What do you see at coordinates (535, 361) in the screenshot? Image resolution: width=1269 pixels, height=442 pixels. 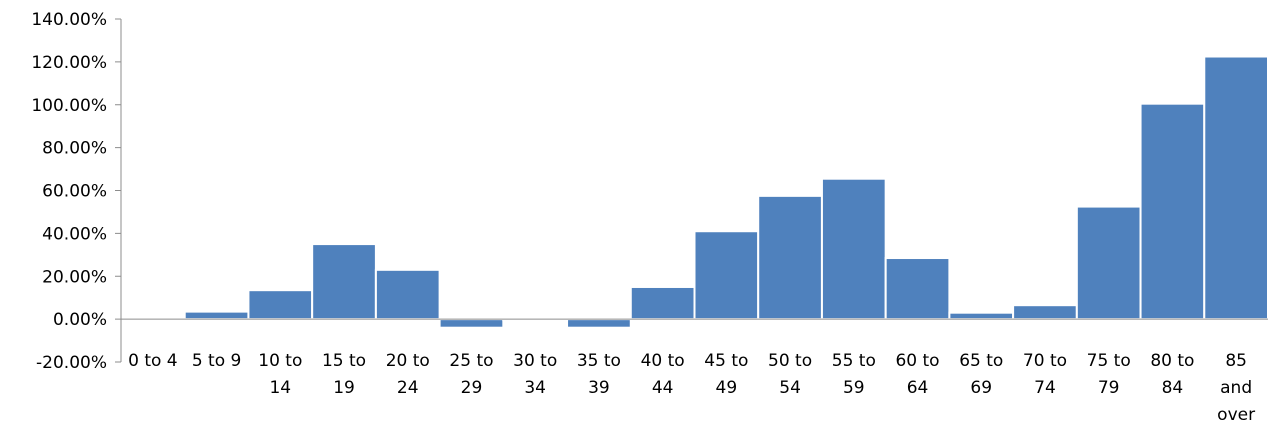 I see `x-tick-label-line: 30 to` at bounding box center [535, 361].